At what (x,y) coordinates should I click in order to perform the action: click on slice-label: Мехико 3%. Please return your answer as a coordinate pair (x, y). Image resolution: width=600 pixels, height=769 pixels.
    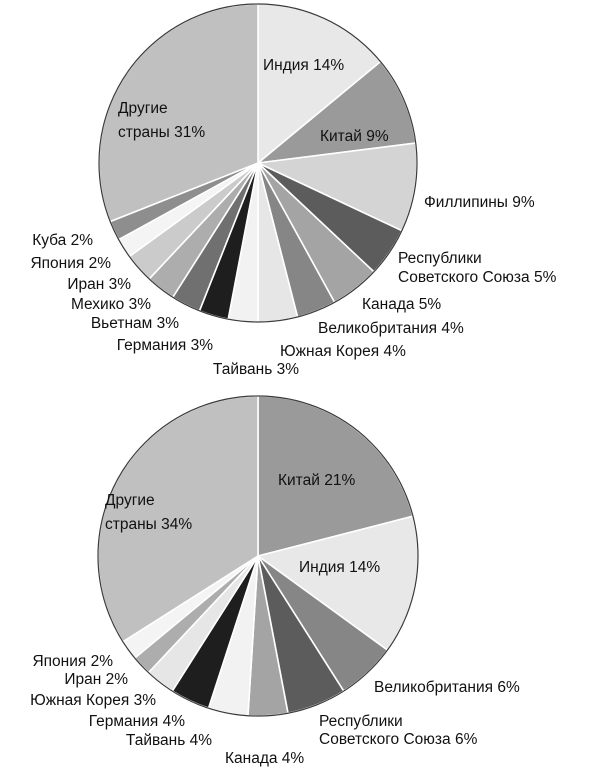
    Looking at the image, I should click on (111, 304).